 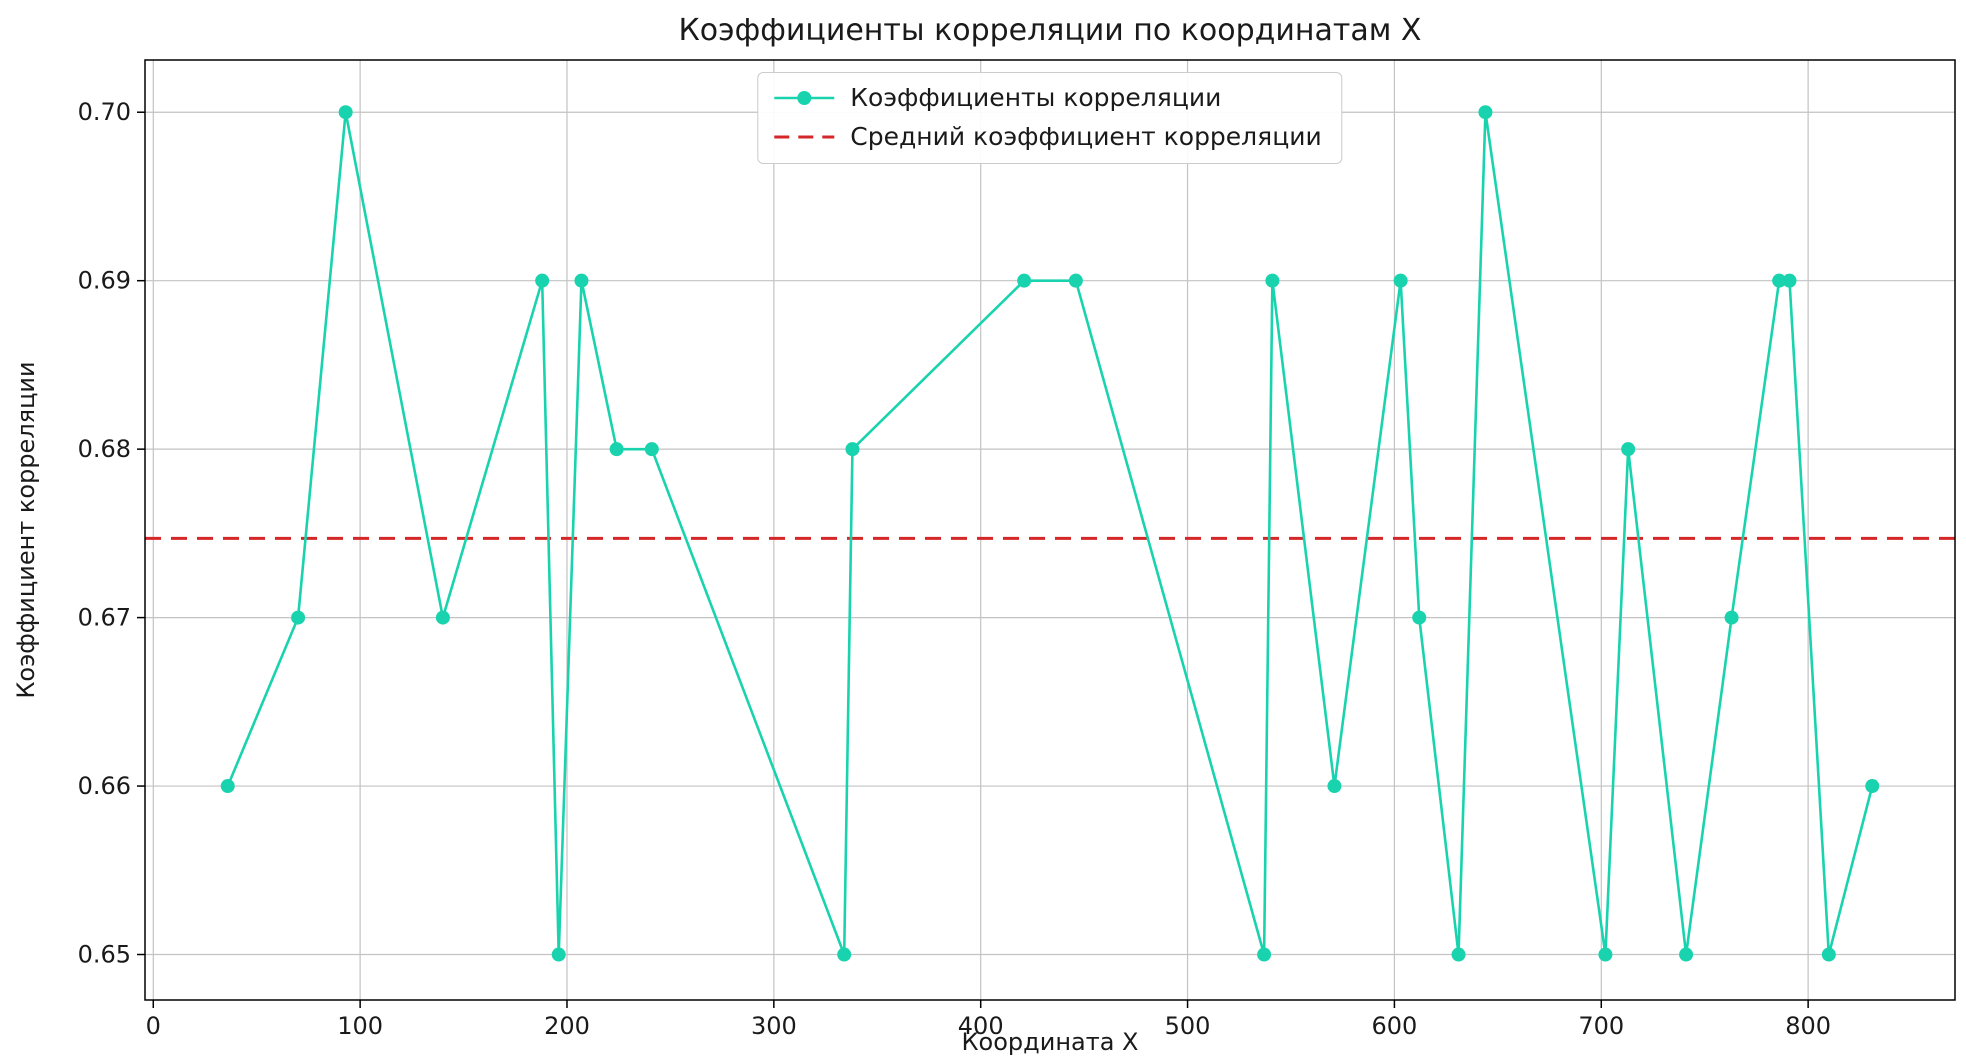 I want to click on x-tick-label: 700, so click(x=1601, y=1026).